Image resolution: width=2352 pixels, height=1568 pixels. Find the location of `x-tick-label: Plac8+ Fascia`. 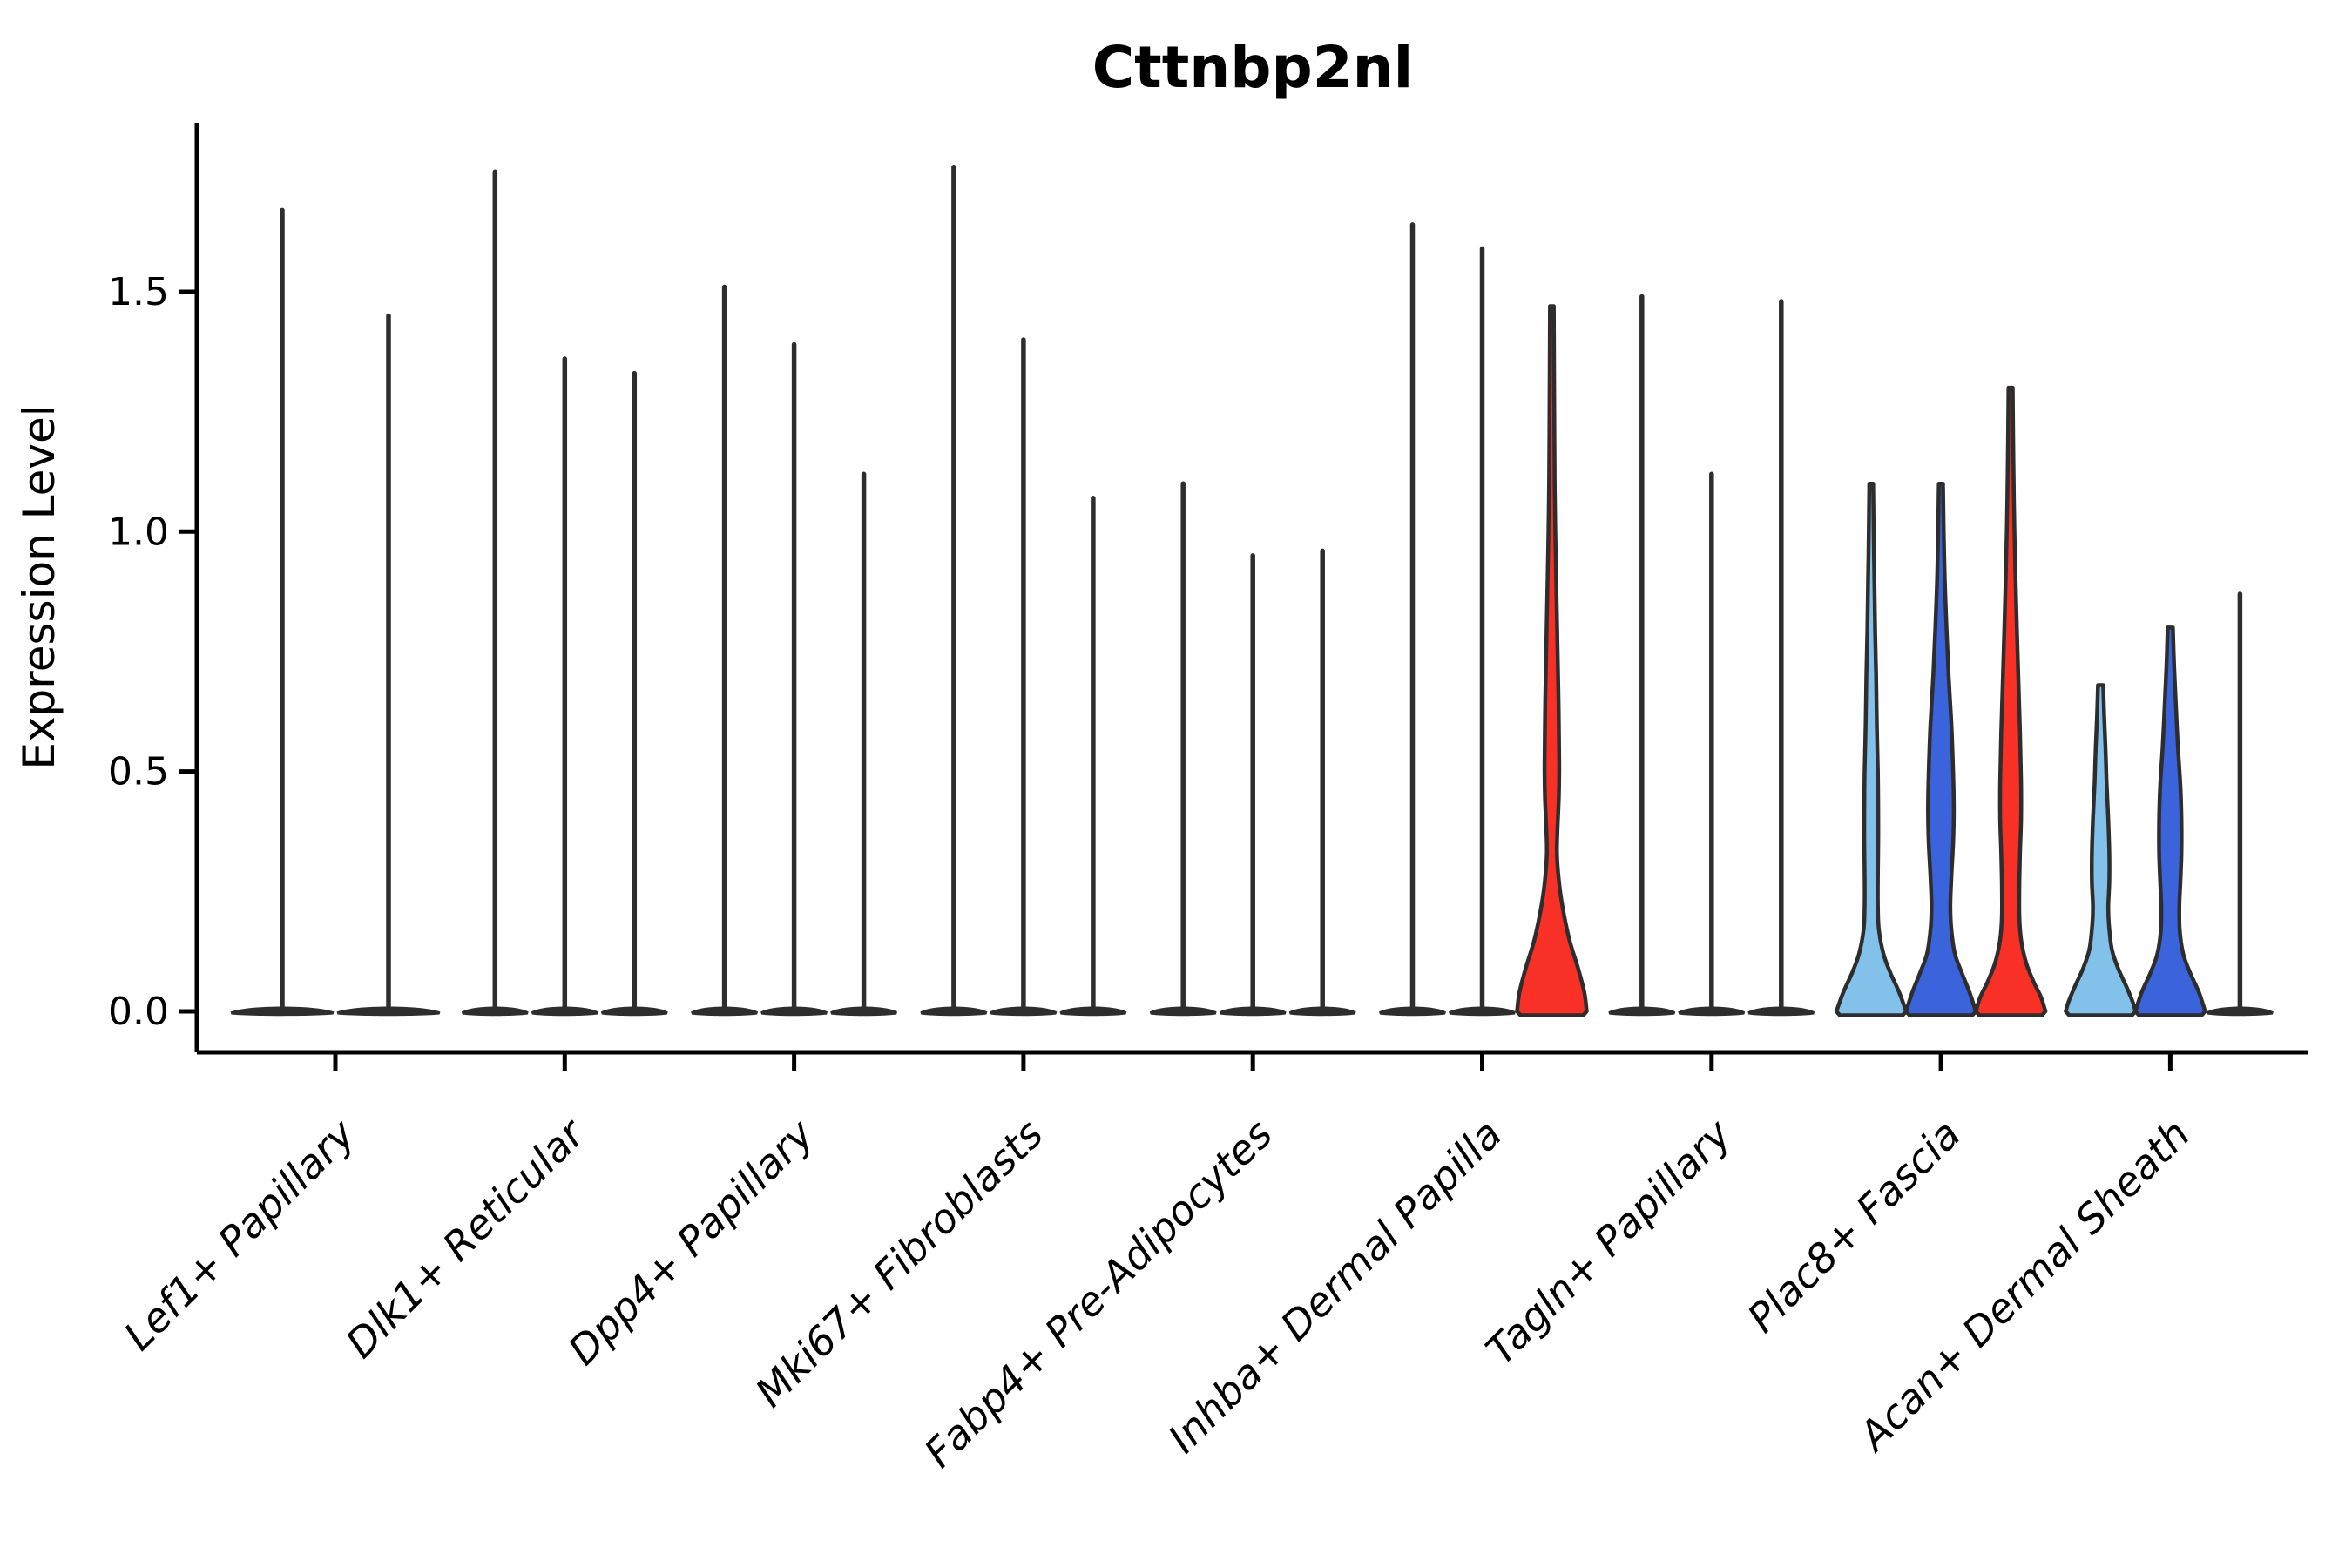

x-tick-label: Plac8+ Fascia is located at coordinates (1854, 1226).